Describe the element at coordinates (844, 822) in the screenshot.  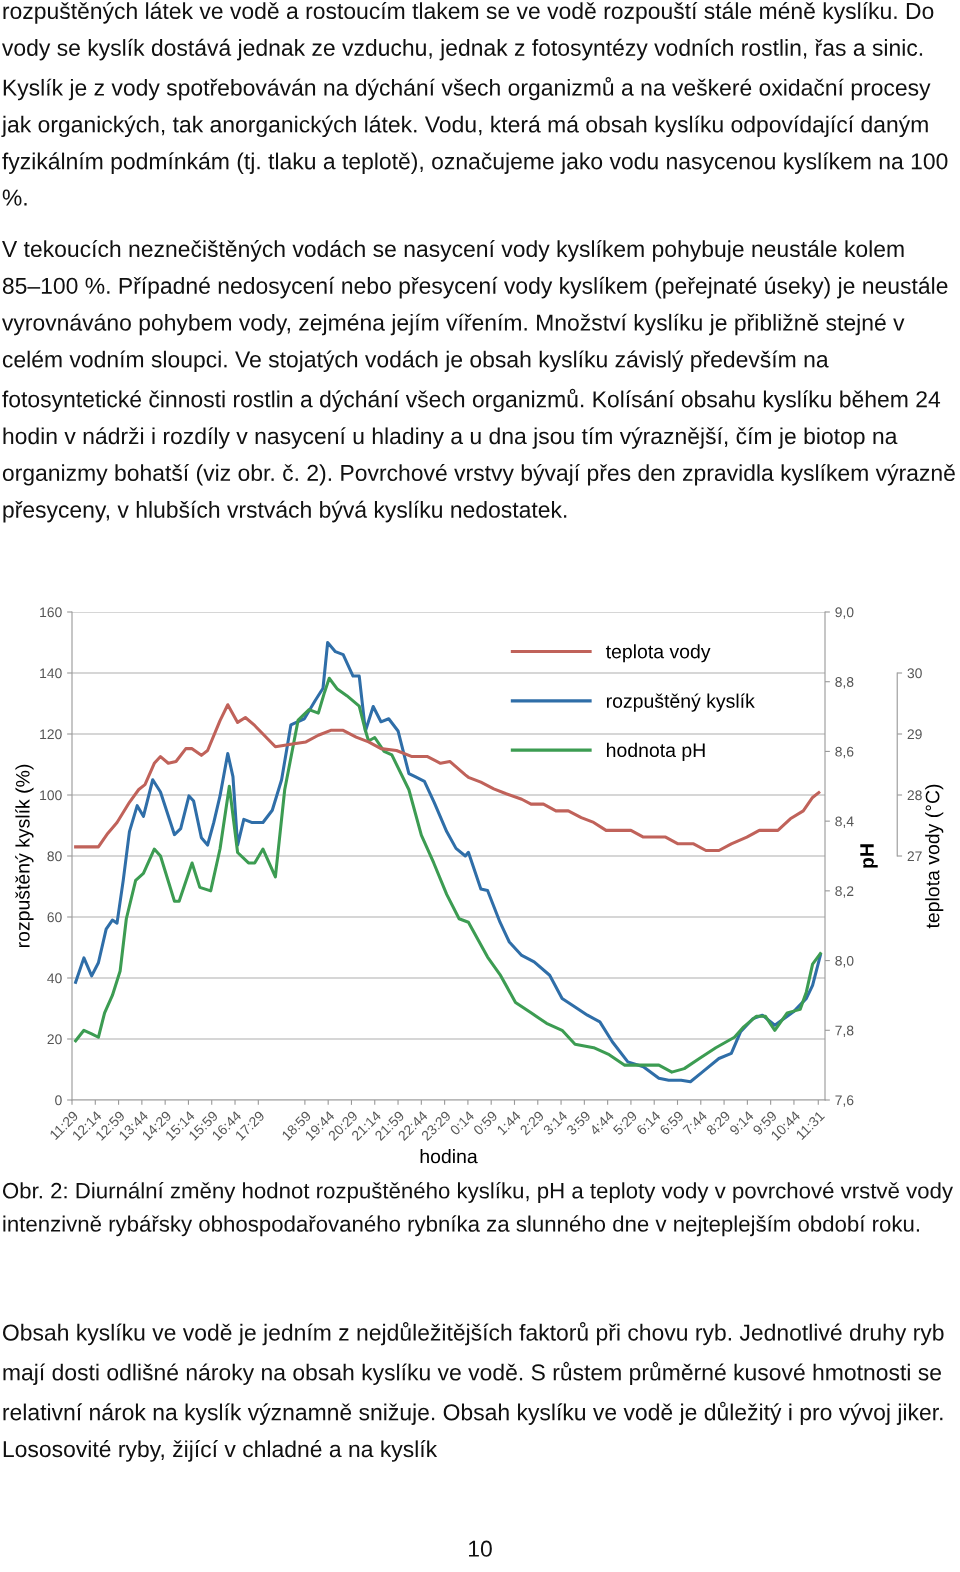
I see `y2-tick-label: 8,4` at that location.